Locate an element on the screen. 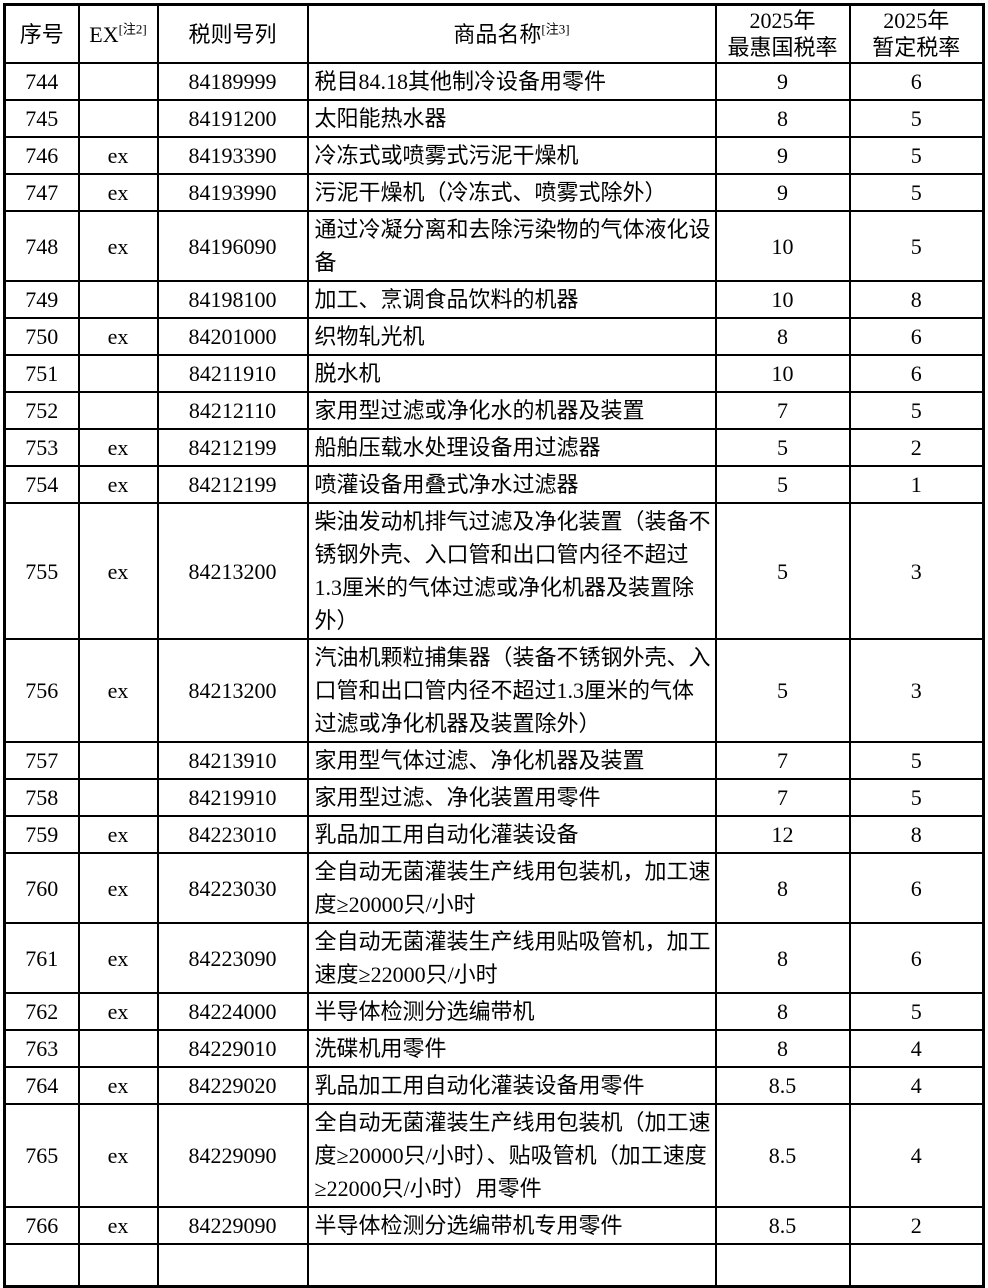 The width and height of the screenshot is (988, 1288). row-tariff-code: 84223090 is located at coordinates (232, 958).